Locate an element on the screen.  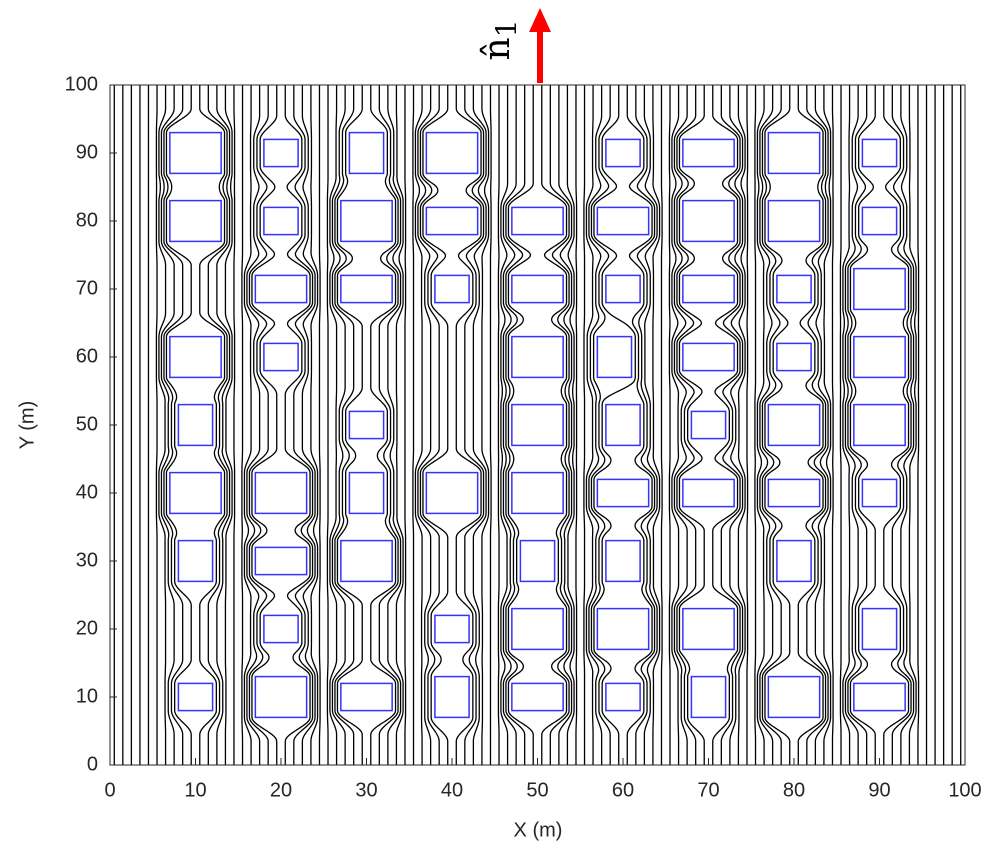
y-tick-label: 60 is located at coordinates (87, 356).